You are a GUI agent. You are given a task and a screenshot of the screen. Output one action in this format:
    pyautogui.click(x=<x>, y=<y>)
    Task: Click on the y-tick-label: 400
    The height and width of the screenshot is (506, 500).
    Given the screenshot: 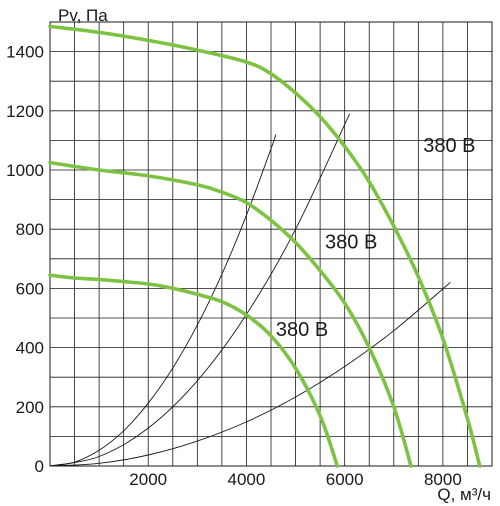 What is the action you would take?
    pyautogui.click(x=30, y=348)
    